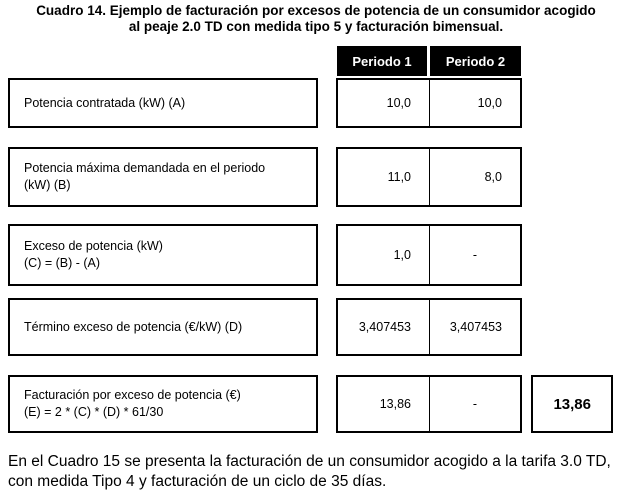 This screenshot has height=495, width=632. What do you see at coordinates (489, 103) in the screenshot?
I see `value-periodo-2: 10,0` at bounding box center [489, 103].